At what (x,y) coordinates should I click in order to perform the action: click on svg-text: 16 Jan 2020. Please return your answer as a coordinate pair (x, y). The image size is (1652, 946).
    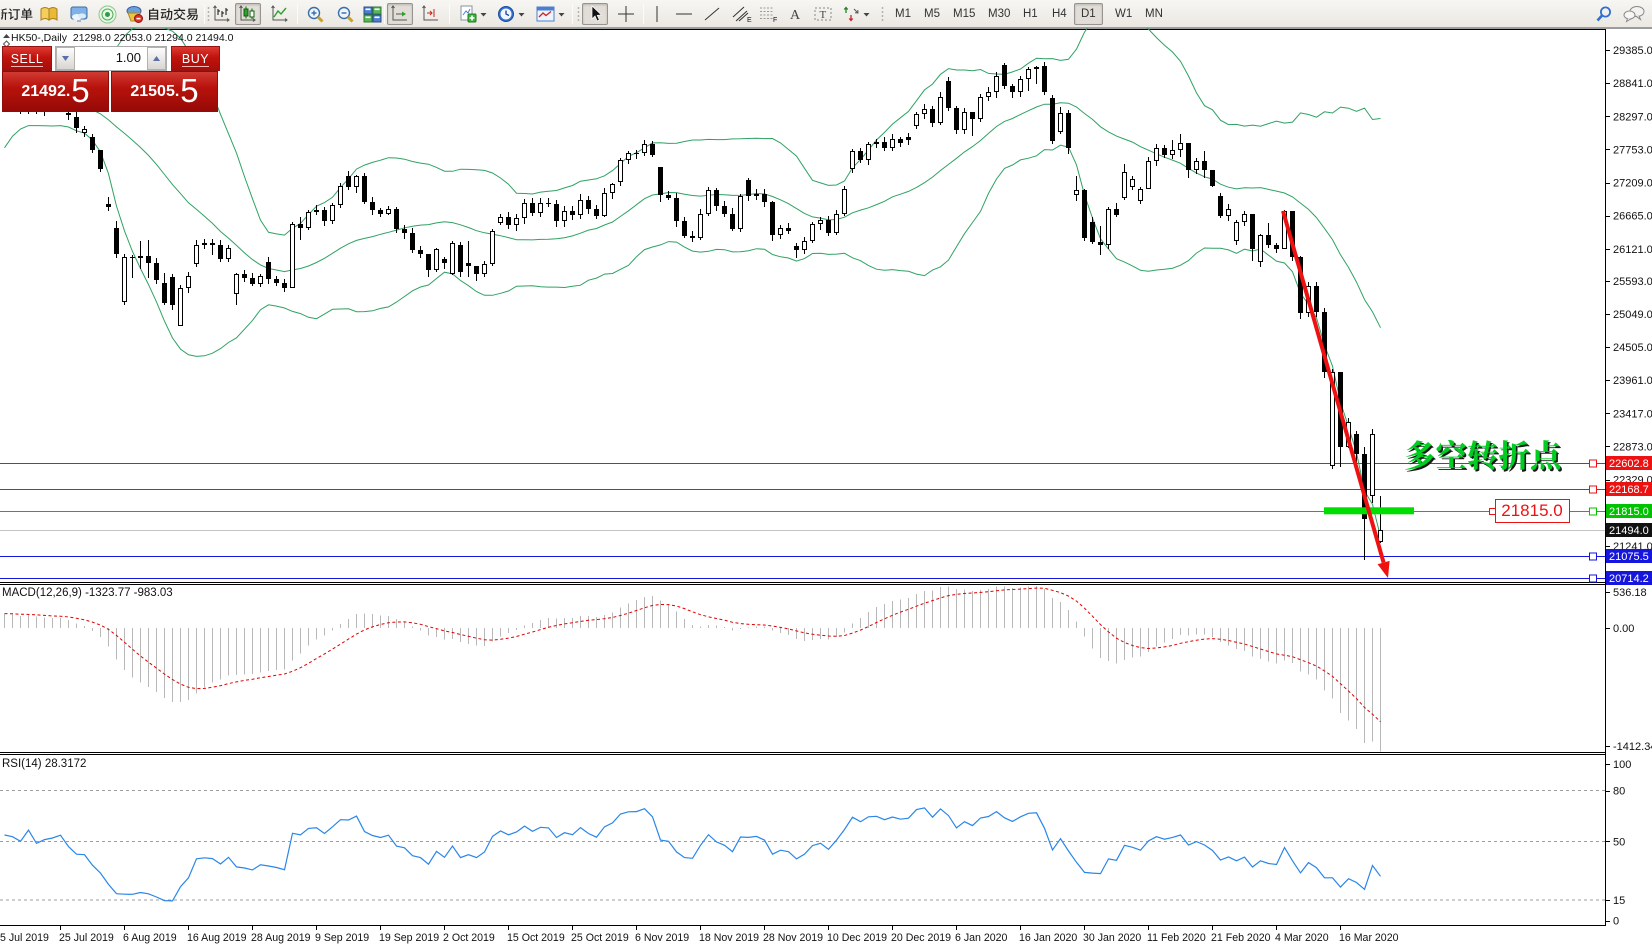
    Looking at the image, I should click on (1048, 938).